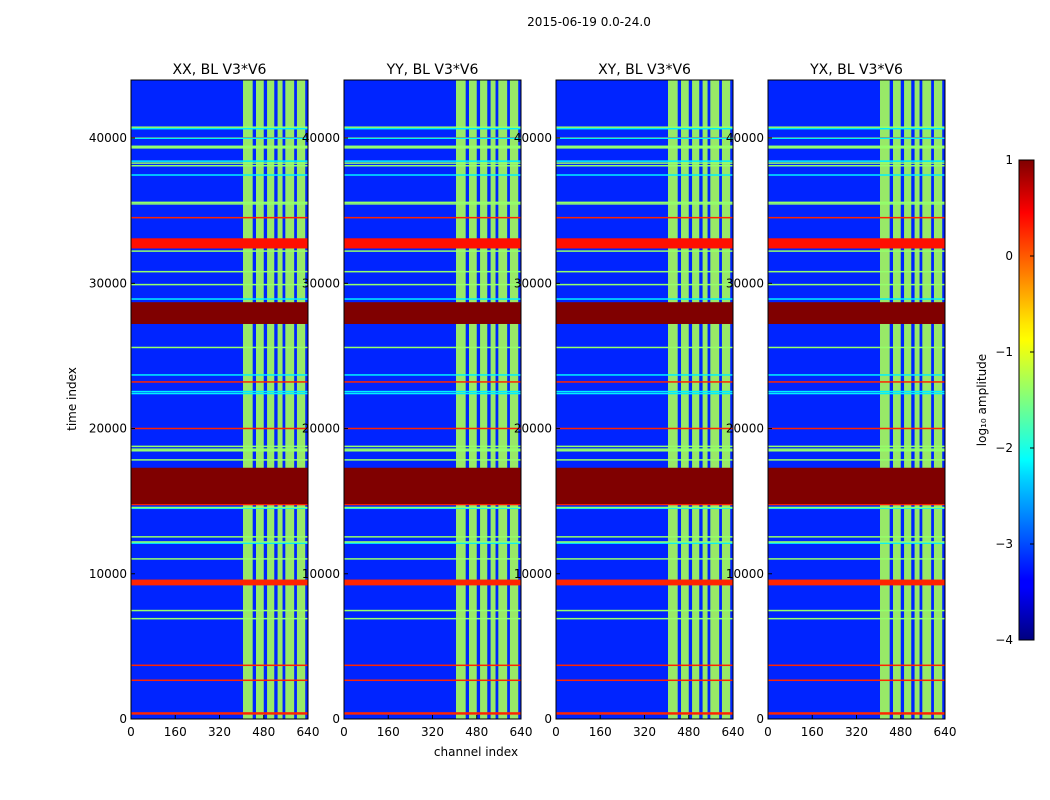 This screenshot has width=1050, height=800. What do you see at coordinates (476, 752) in the screenshot?
I see `x-axis-label: channel index` at bounding box center [476, 752].